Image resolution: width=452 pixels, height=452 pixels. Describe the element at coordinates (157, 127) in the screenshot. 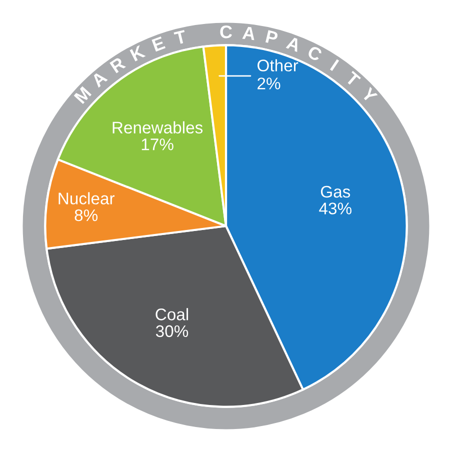

I see `slice-label: Renewables` at that location.